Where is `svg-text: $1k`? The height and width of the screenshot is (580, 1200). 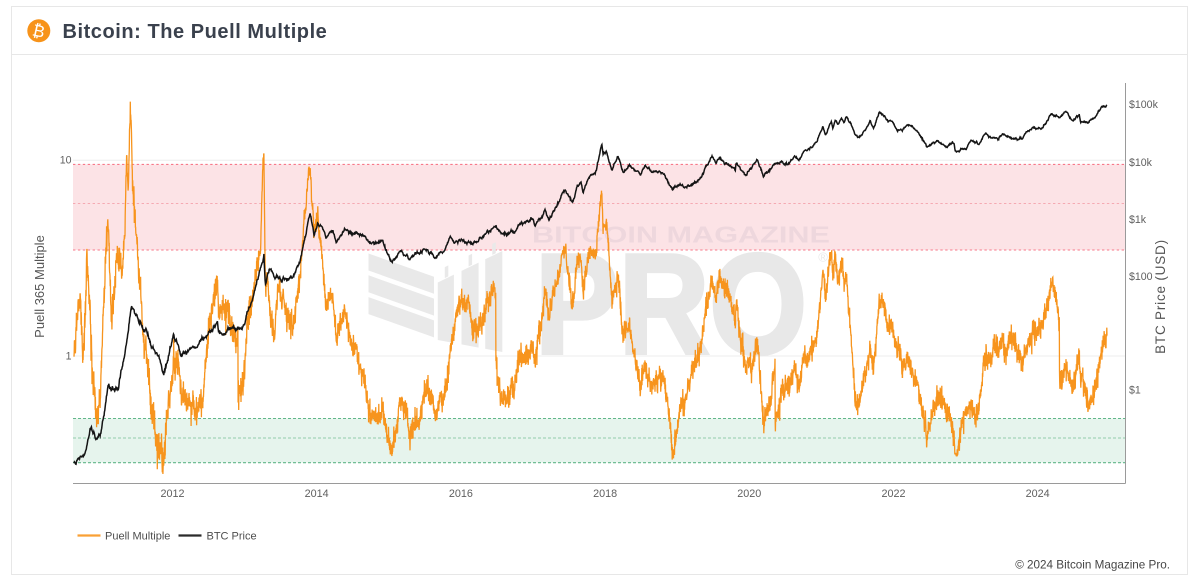
svg-text: $1k is located at coordinates (1138, 220).